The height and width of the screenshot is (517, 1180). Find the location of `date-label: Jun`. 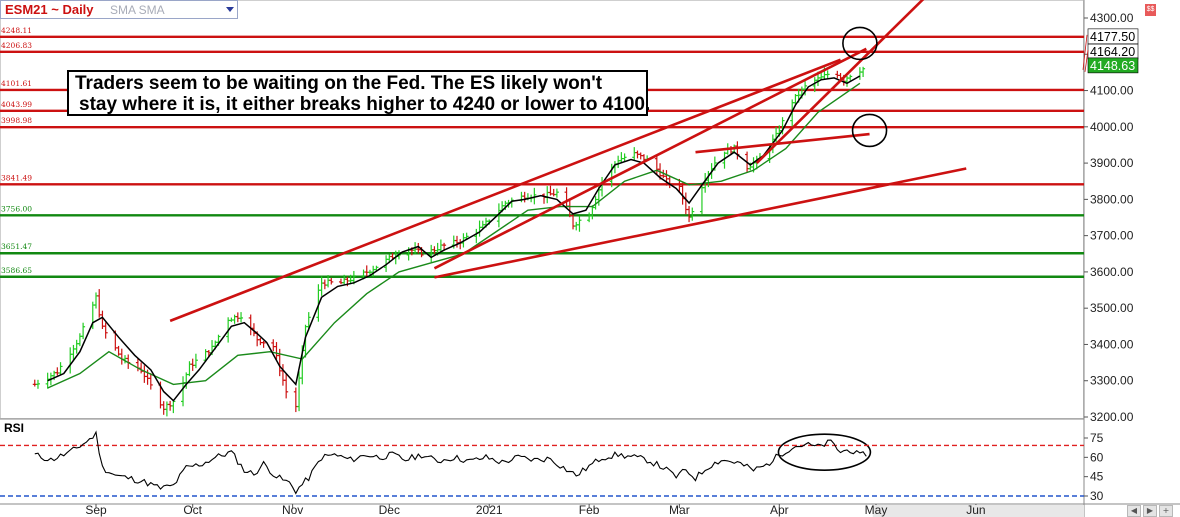

date-label: Jun is located at coordinates (975, 510).